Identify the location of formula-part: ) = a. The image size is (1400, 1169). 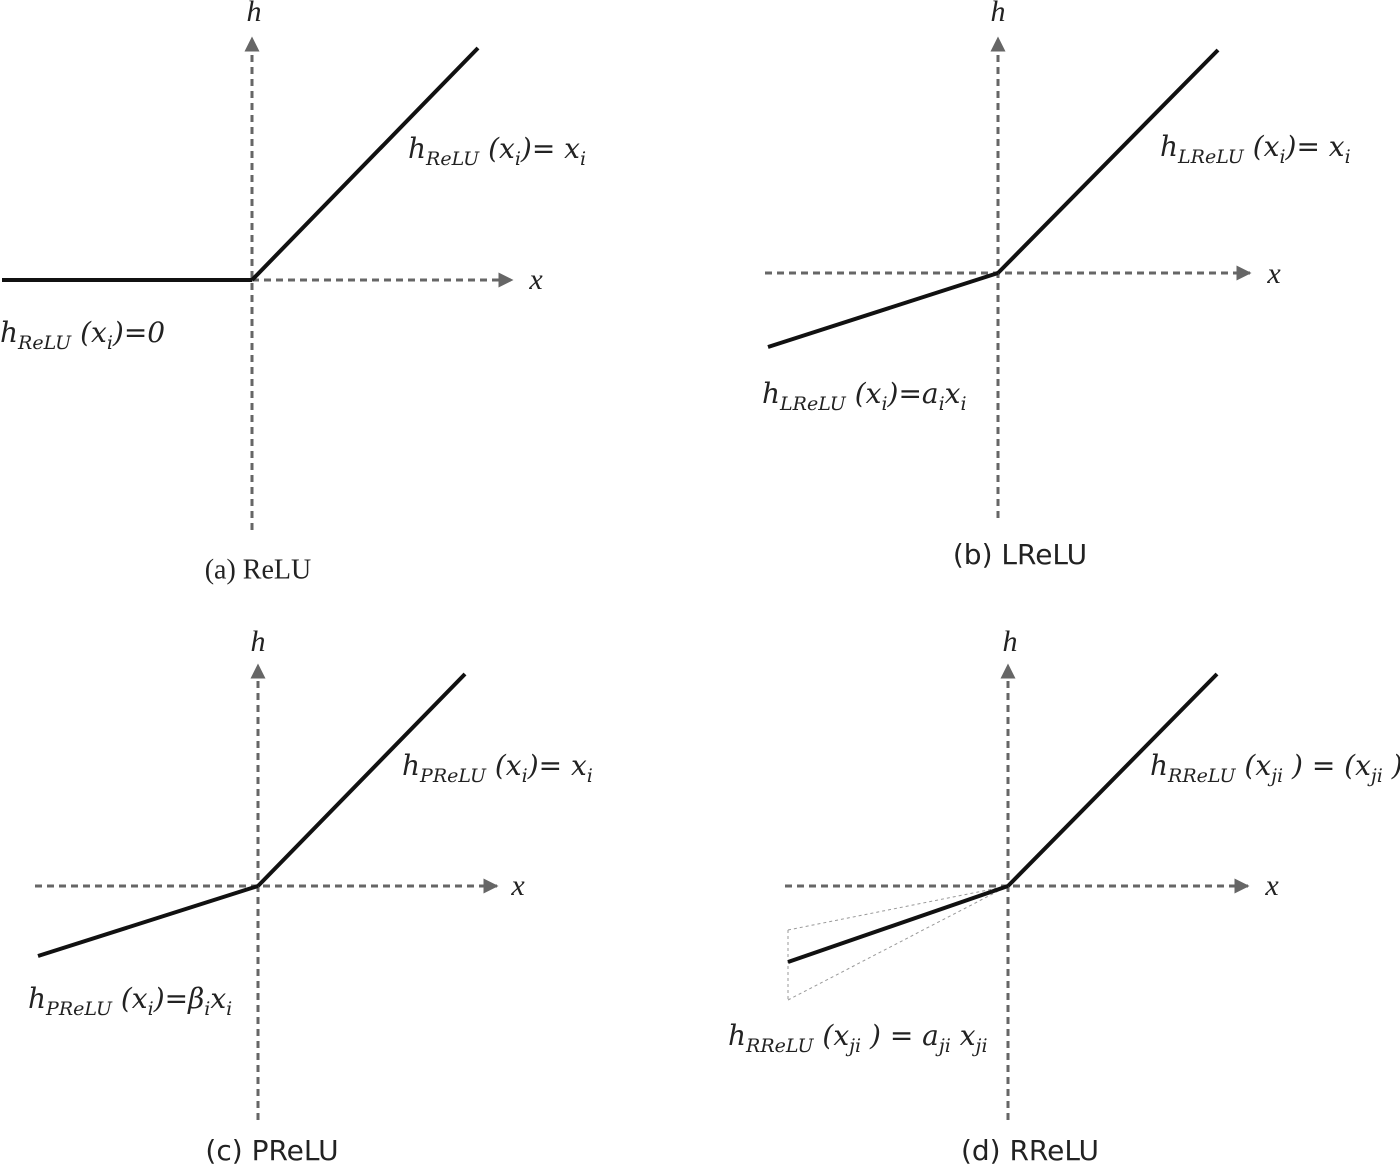
(900, 1035).